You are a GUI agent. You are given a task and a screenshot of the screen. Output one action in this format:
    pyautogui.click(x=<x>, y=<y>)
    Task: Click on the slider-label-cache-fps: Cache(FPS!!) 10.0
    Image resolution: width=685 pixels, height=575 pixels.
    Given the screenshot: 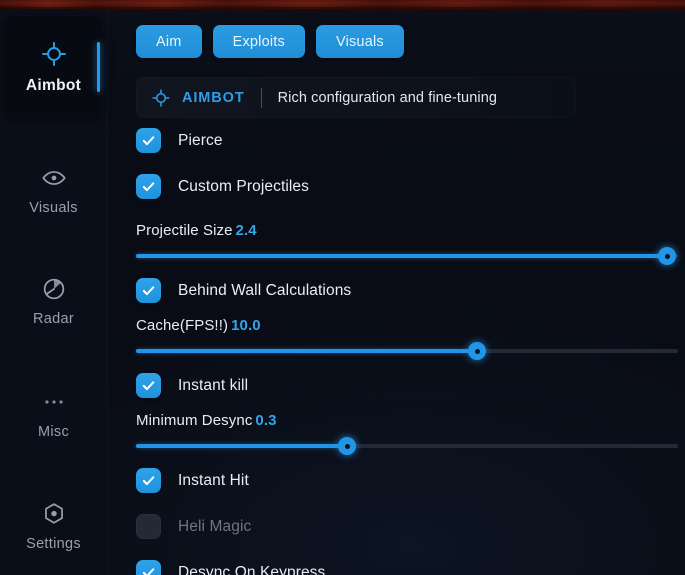 What is the action you would take?
    pyautogui.click(x=198, y=325)
    